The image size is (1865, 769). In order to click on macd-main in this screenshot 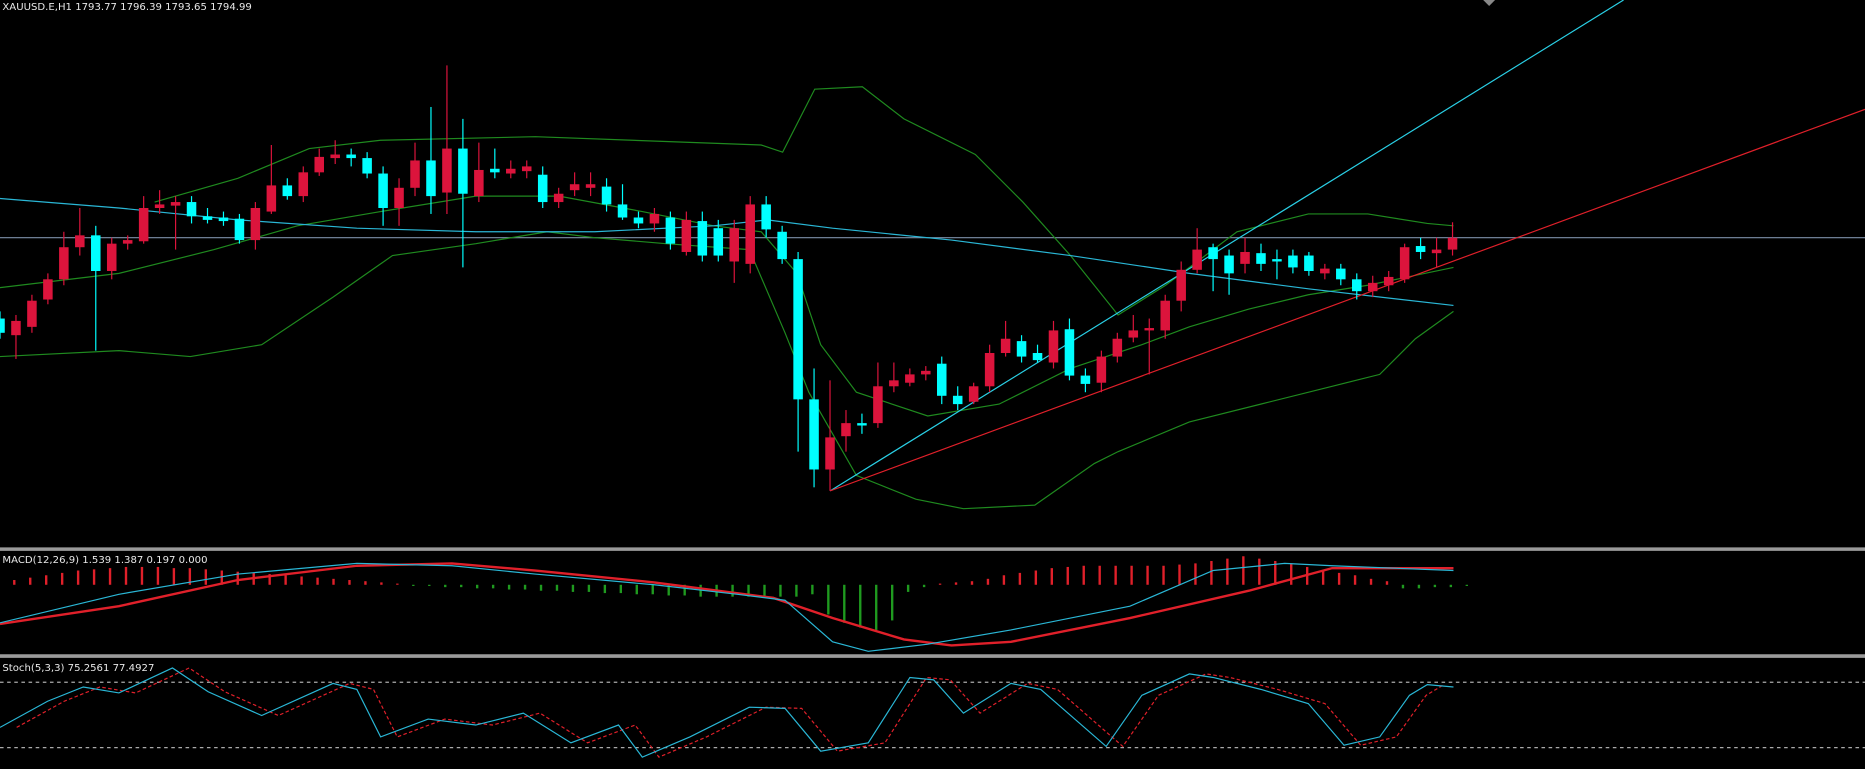, I will do `click(727, 607)`.